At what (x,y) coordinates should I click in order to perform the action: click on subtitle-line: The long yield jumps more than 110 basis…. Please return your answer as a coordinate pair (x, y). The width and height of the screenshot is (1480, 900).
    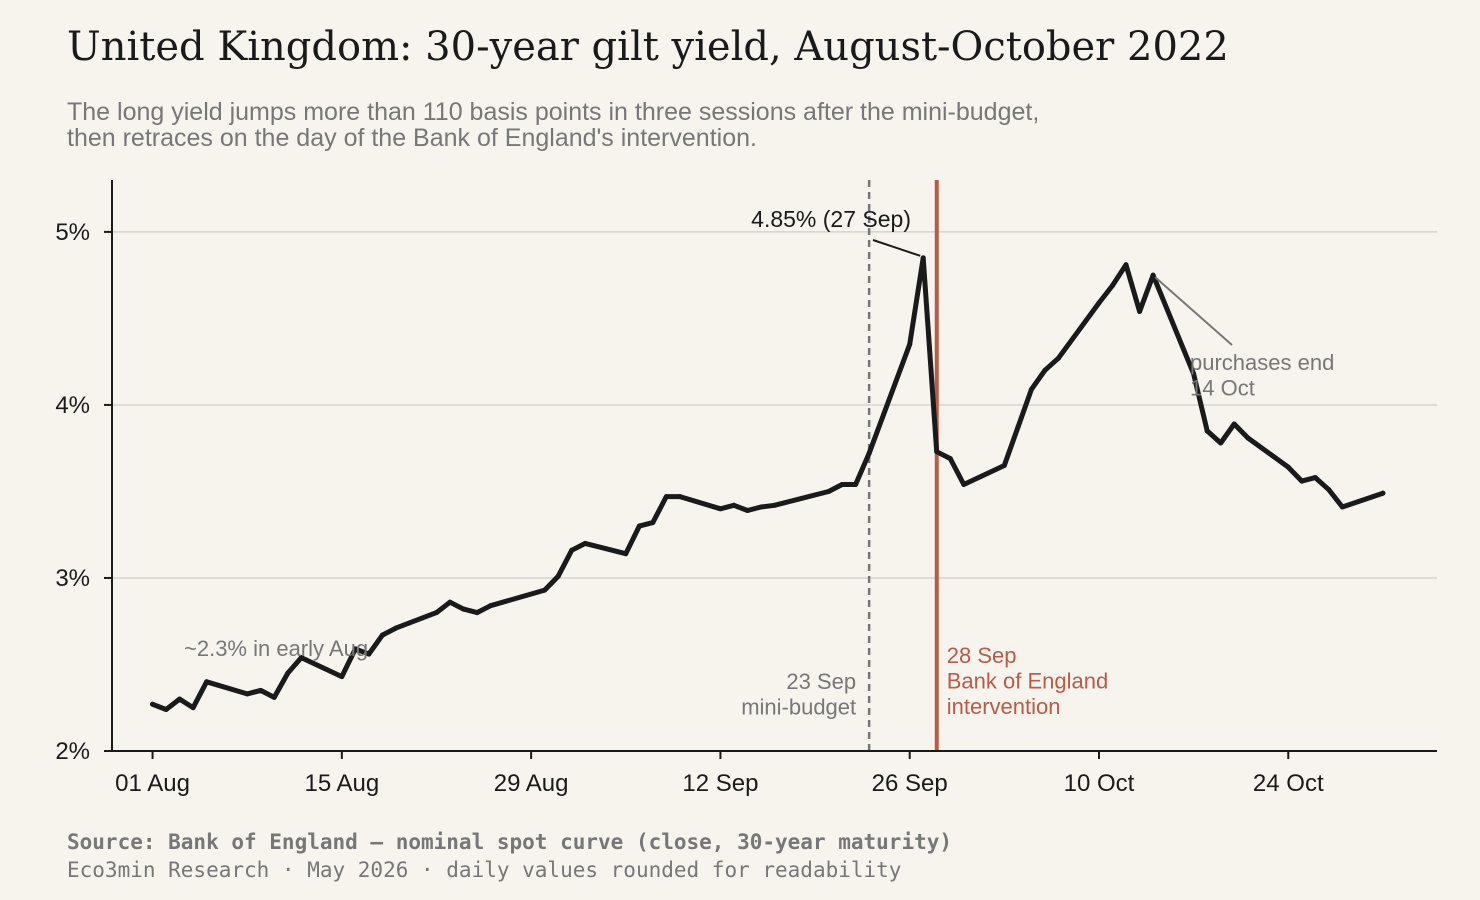
    Looking at the image, I should click on (553, 112).